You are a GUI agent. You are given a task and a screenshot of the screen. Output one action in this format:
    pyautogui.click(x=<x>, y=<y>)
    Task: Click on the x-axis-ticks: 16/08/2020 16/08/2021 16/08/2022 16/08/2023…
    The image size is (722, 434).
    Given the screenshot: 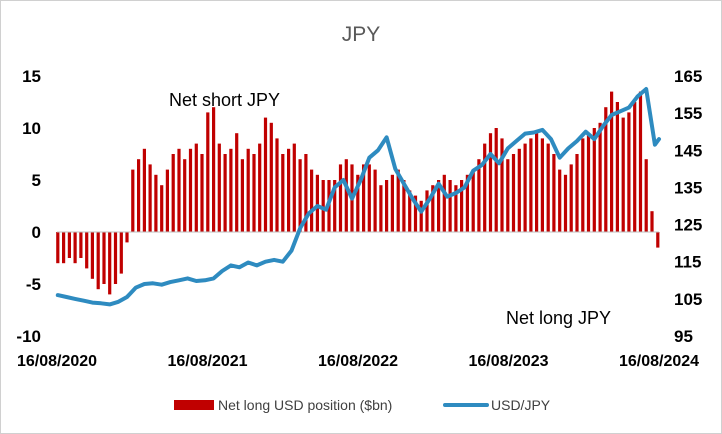 What is the action you would take?
    pyautogui.click(x=358, y=361)
    